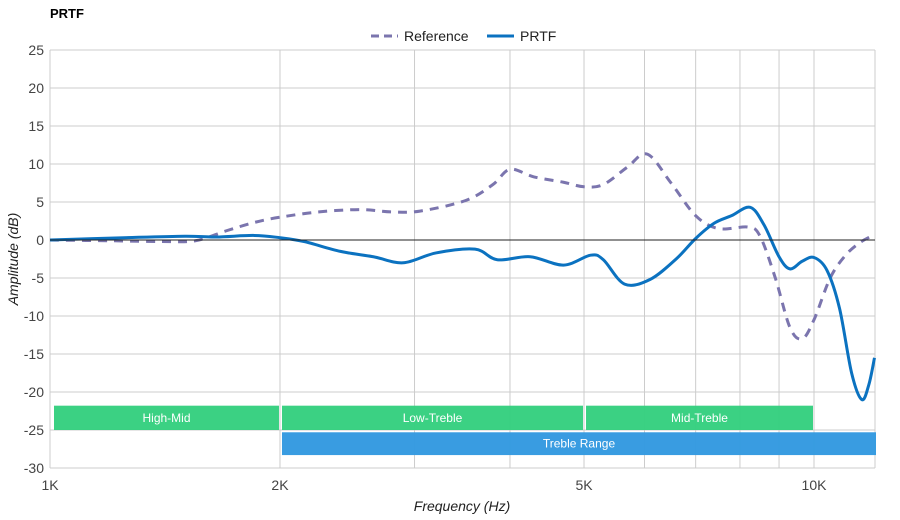 The height and width of the screenshot is (520, 900). I want to click on y-tick-label: -10, so click(34, 316).